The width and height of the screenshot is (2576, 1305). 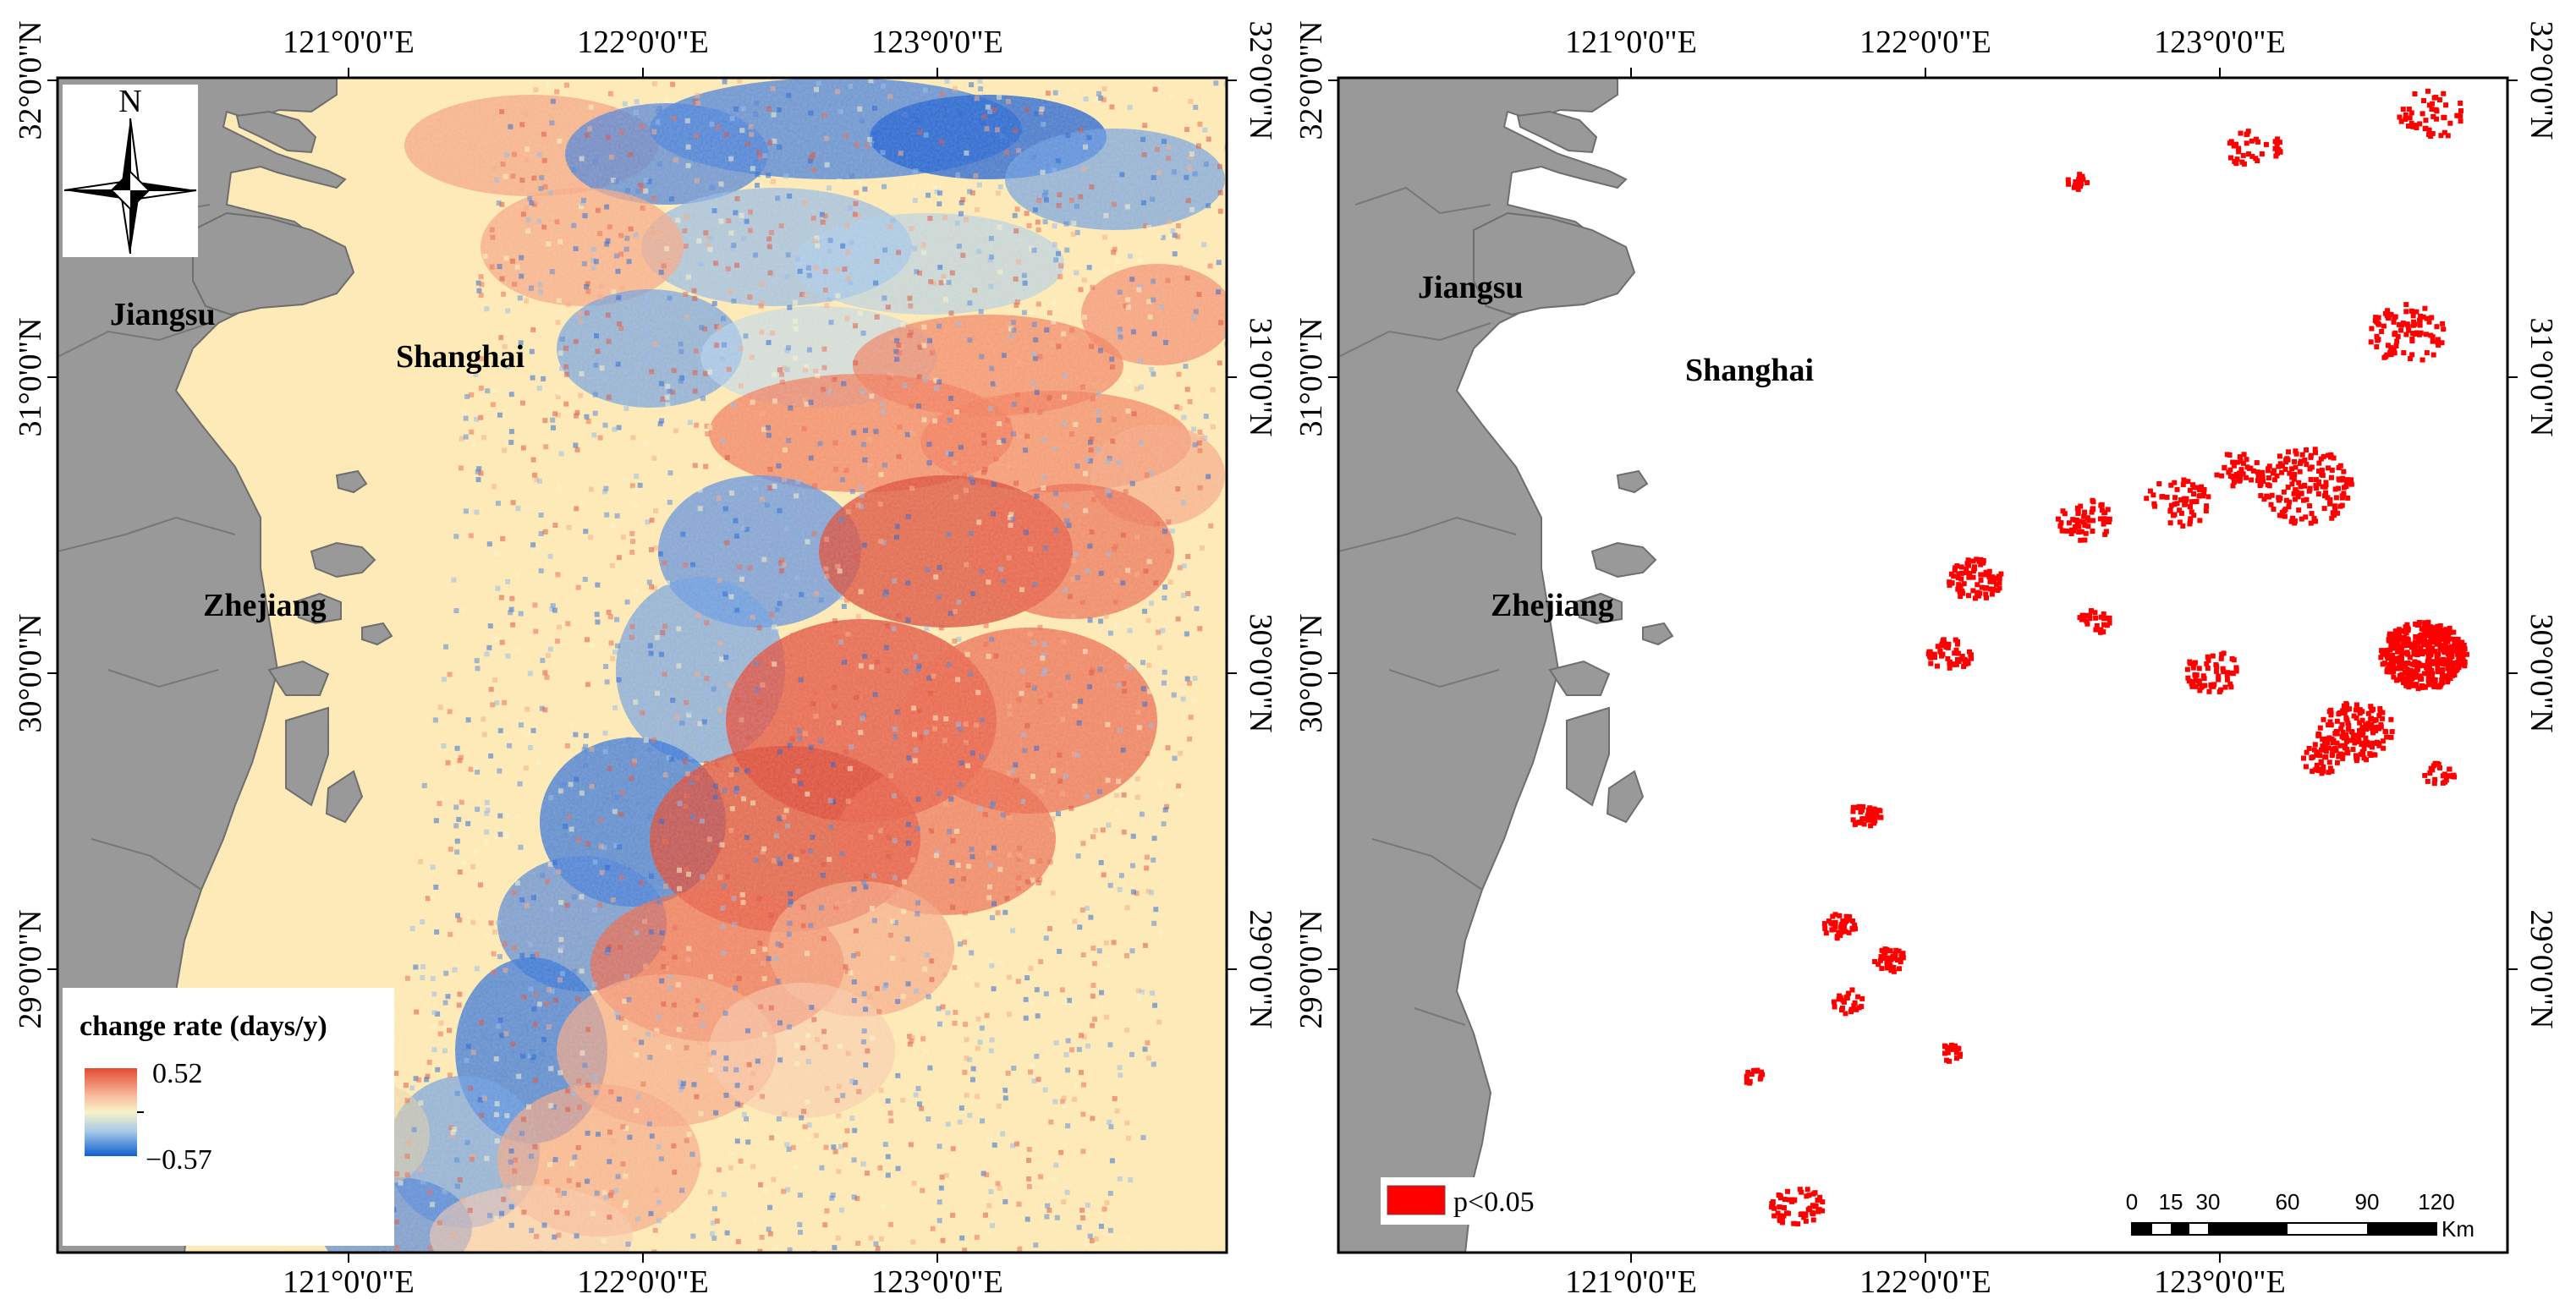 What do you see at coordinates (2209, 1202) in the screenshot?
I see `scale-tick-30: 30` at bounding box center [2209, 1202].